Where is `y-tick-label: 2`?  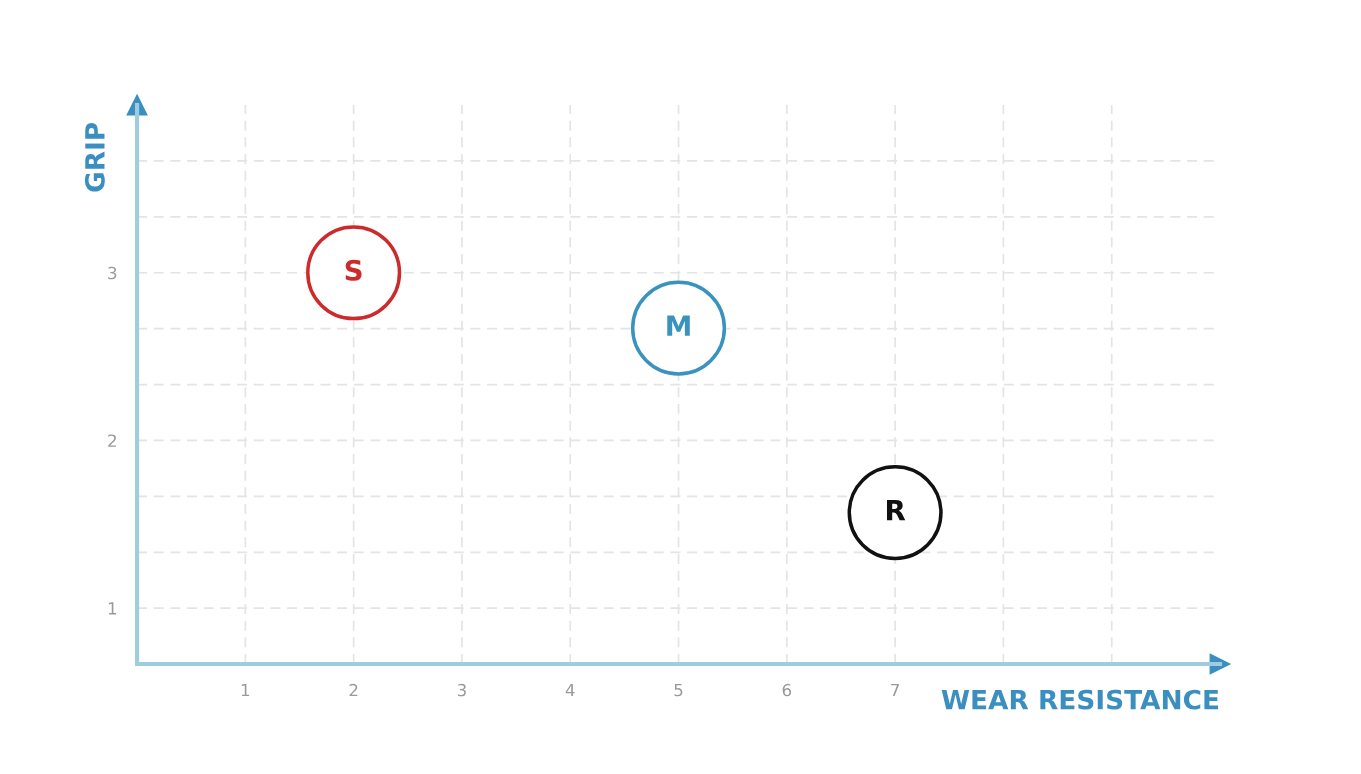
y-tick-label: 2 is located at coordinates (112, 440).